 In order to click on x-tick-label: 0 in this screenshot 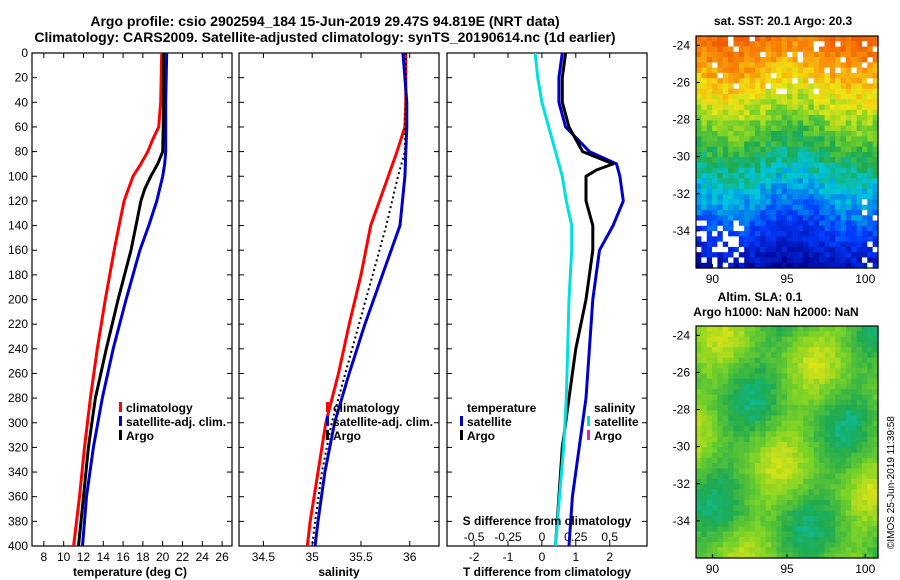, I will do `click(542, 557)`.